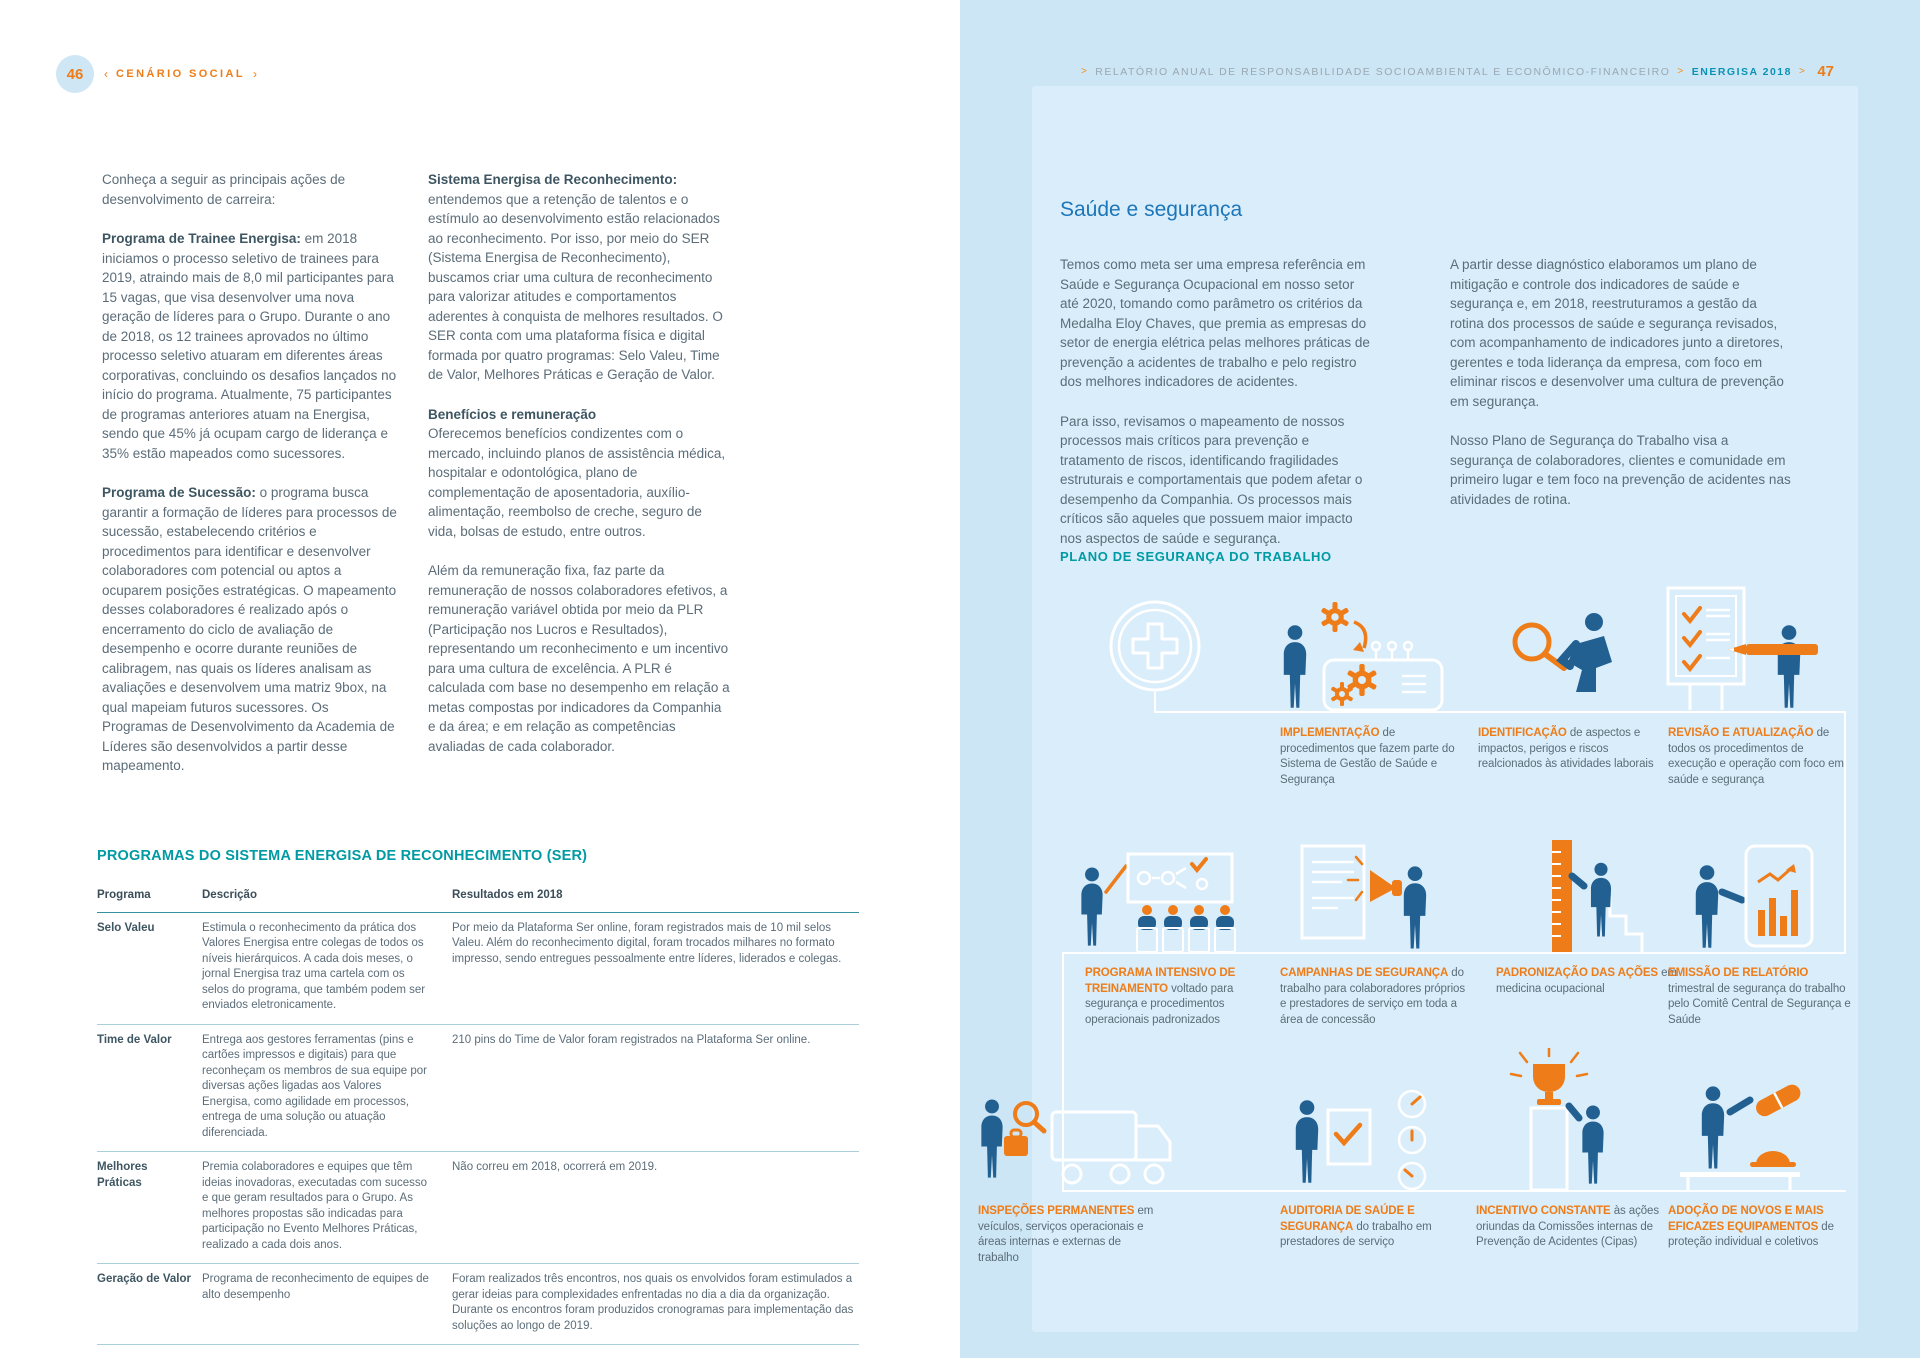 This screenshot has width=1920, height=1358. Describe the element at coordinates (1454, 1191) in the screenshot. I see `flow-line-row3` at that location.